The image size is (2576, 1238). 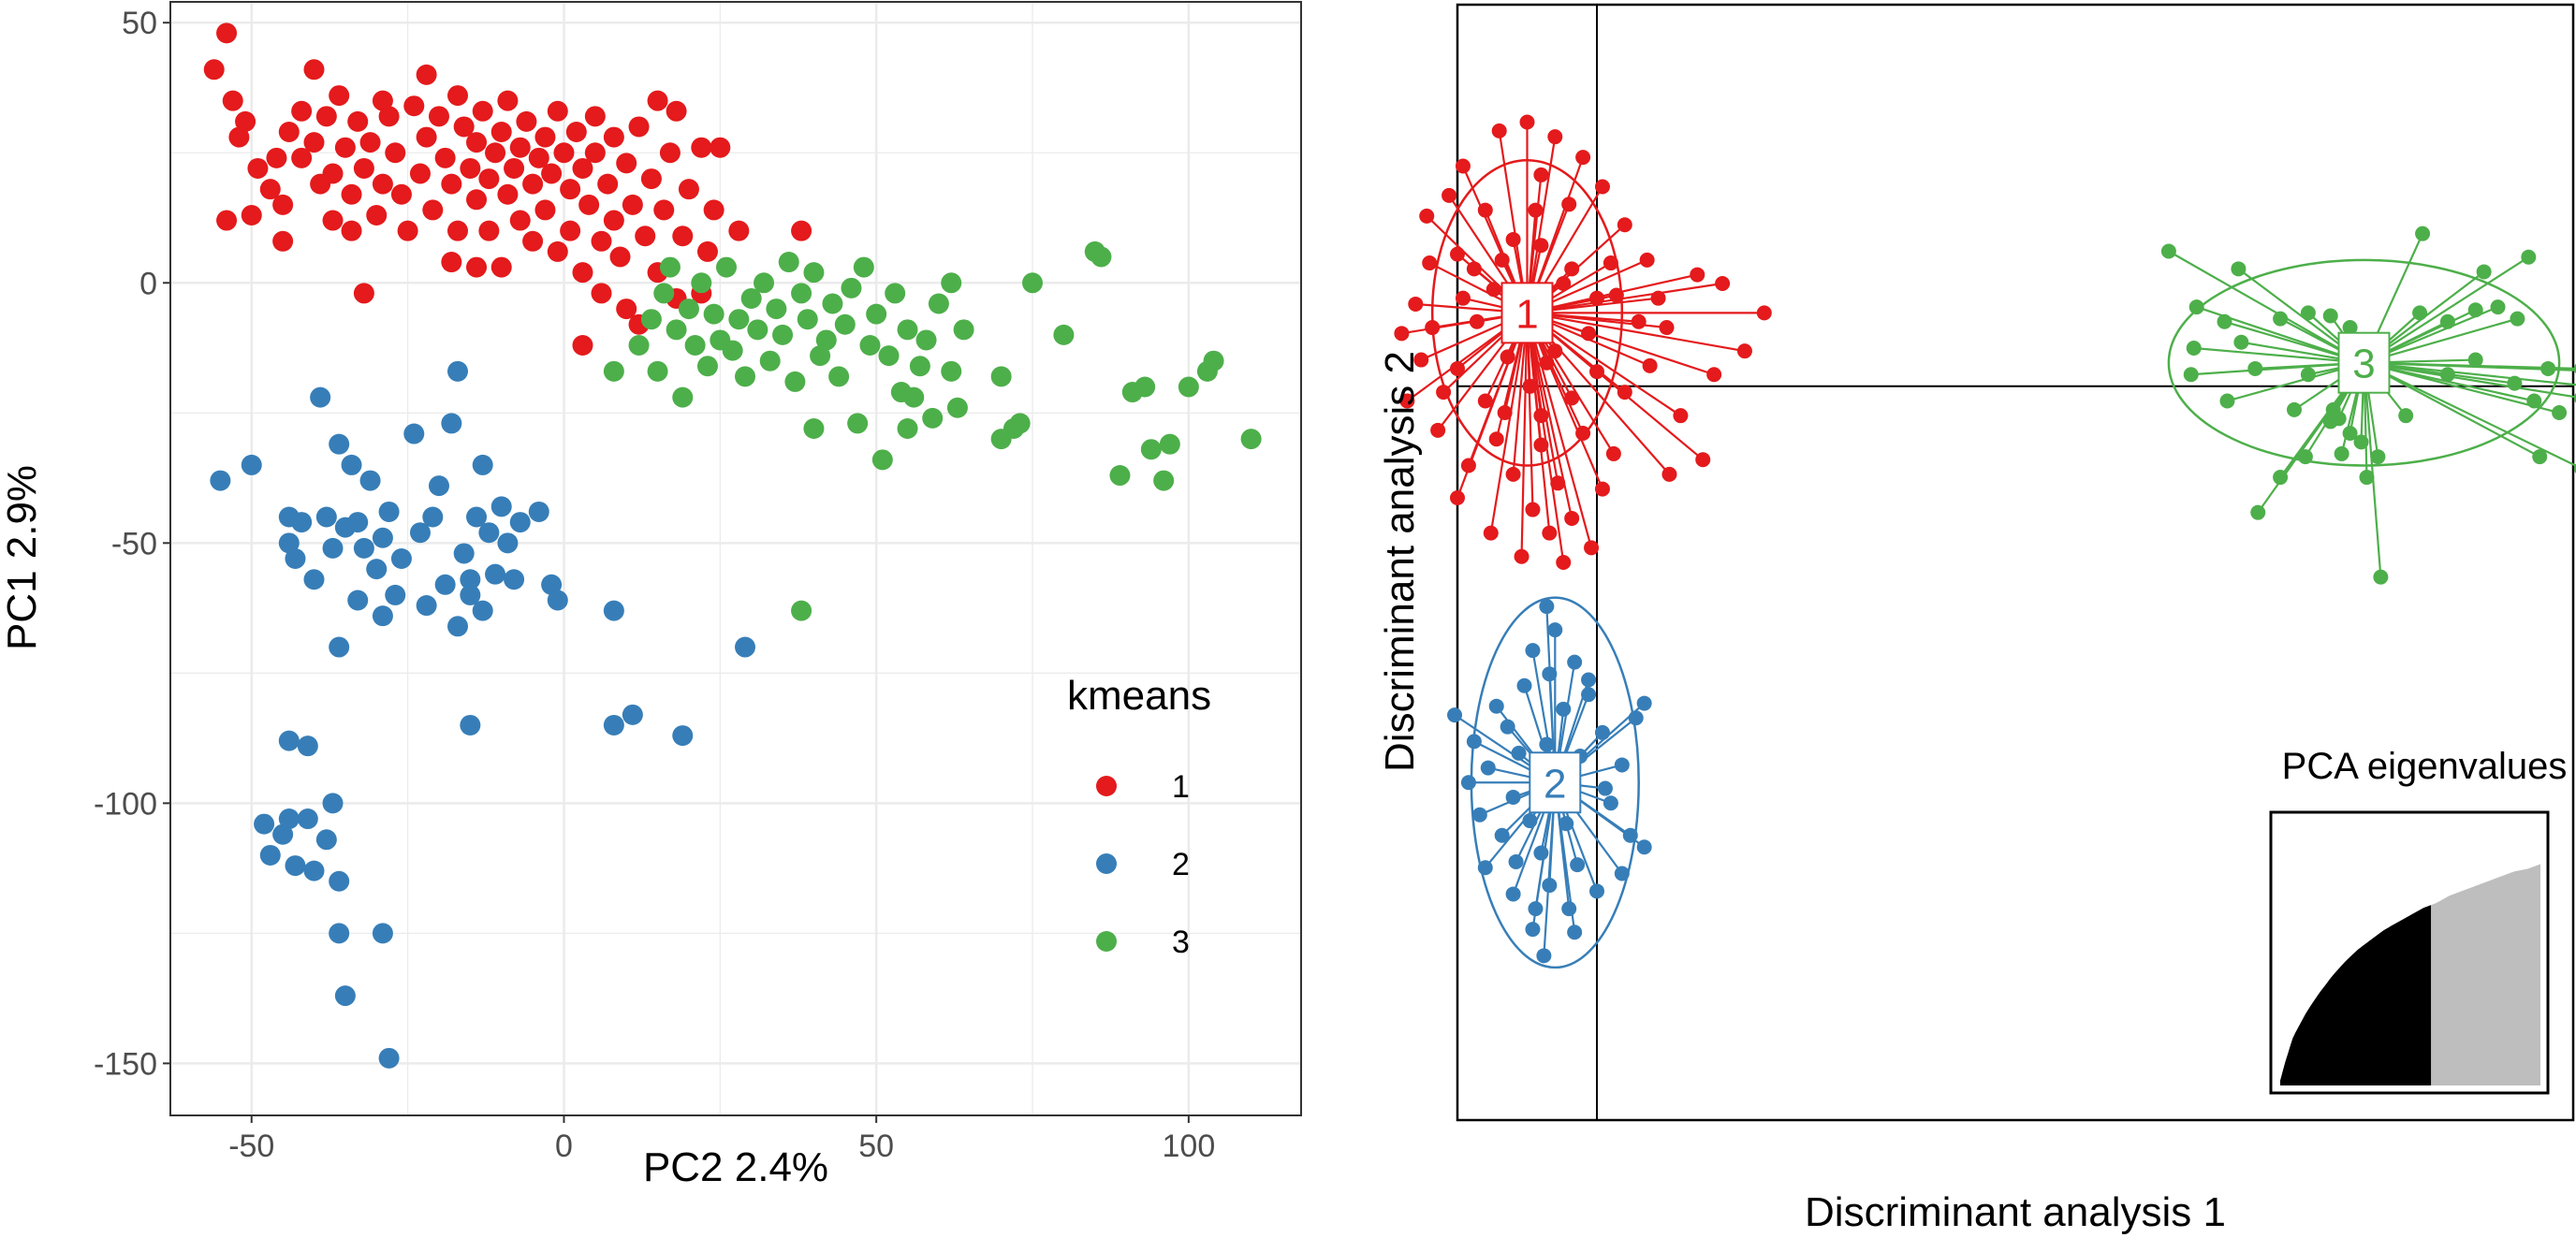 I want to click on left-y-tick-label: 0, so click(x=148, y=283).